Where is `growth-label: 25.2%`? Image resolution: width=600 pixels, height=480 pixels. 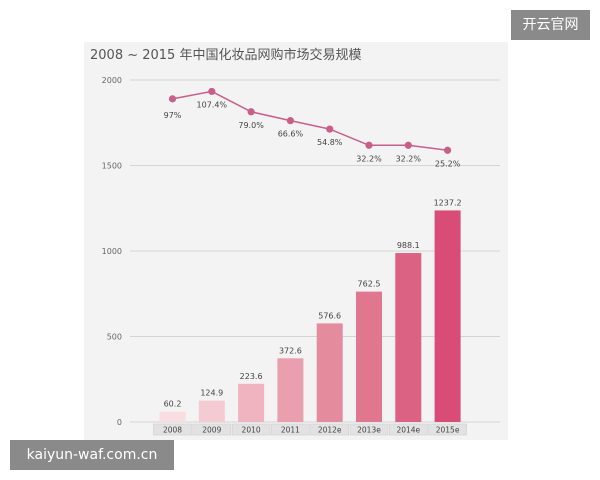 growth-label: 25.2% is located at coordinates (448, 163).